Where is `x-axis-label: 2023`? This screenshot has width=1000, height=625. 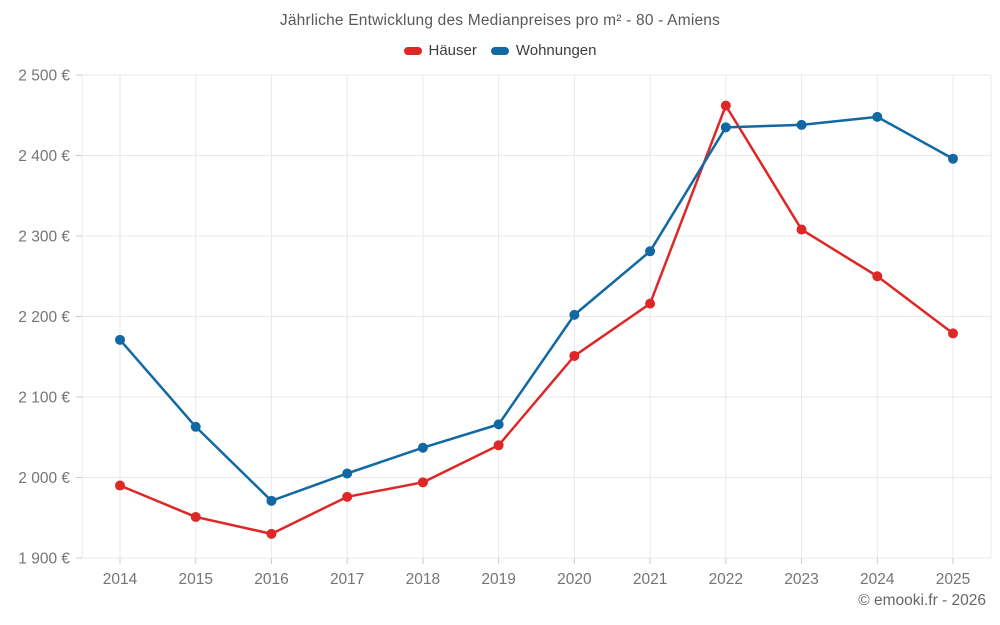 x-axis-label: 2023 is located at coordinates (801, 579).